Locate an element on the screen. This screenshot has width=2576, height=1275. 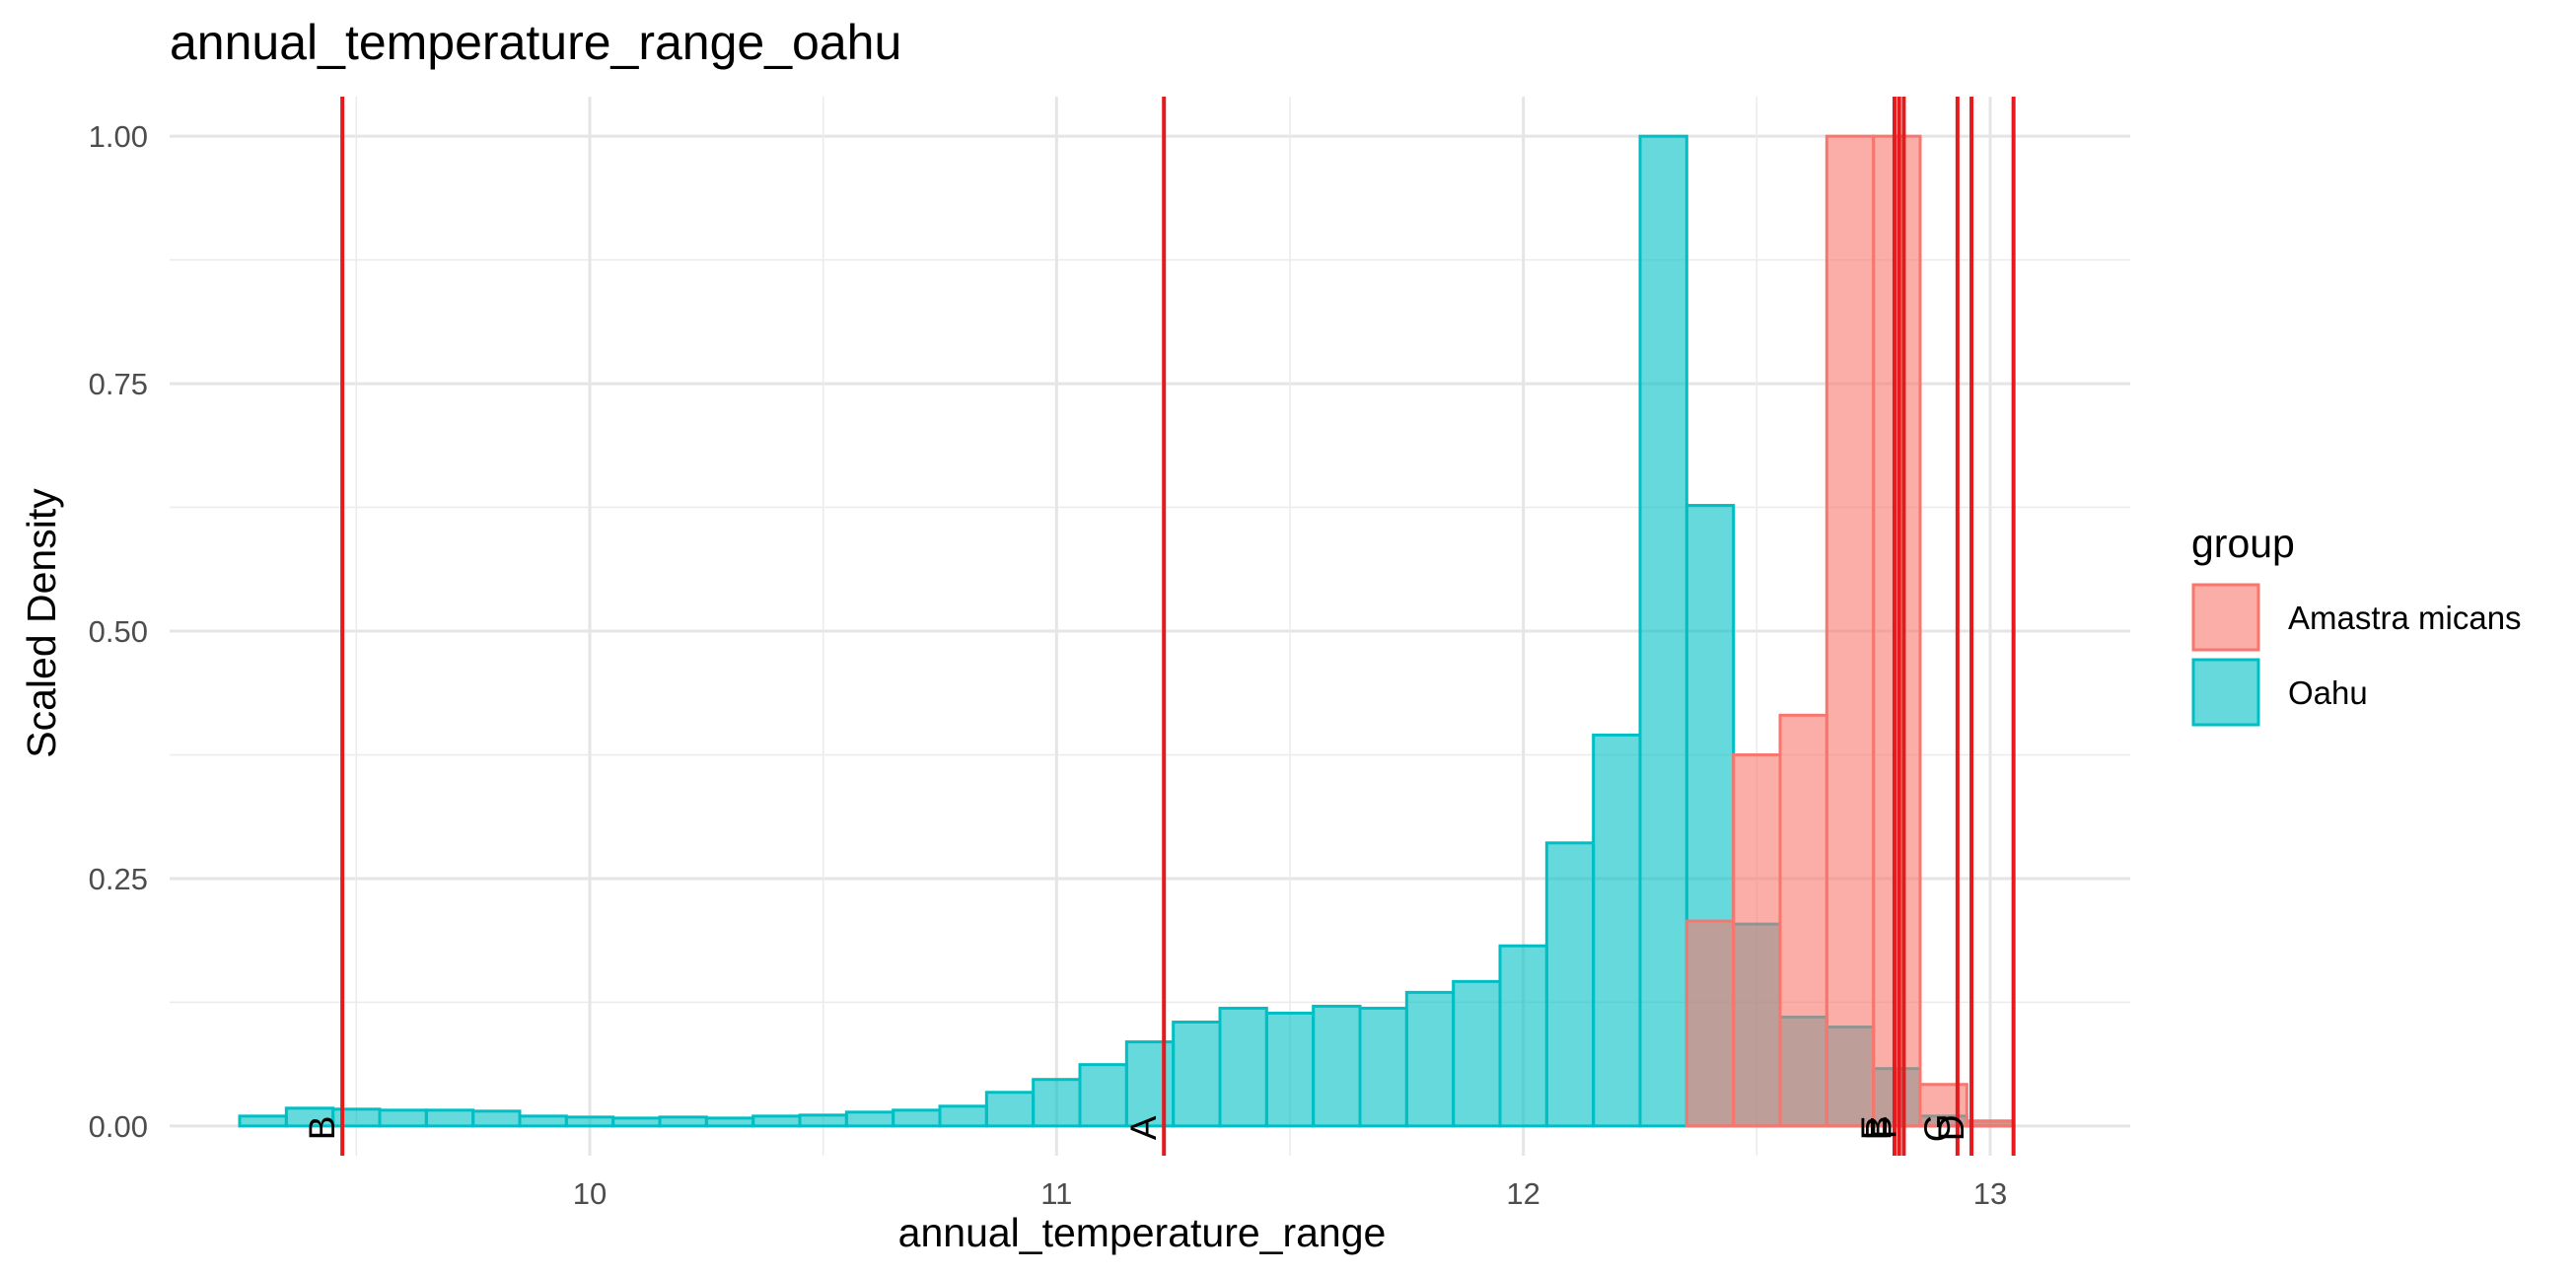
series-amastra-micans is located at coordinates (1850, 631).